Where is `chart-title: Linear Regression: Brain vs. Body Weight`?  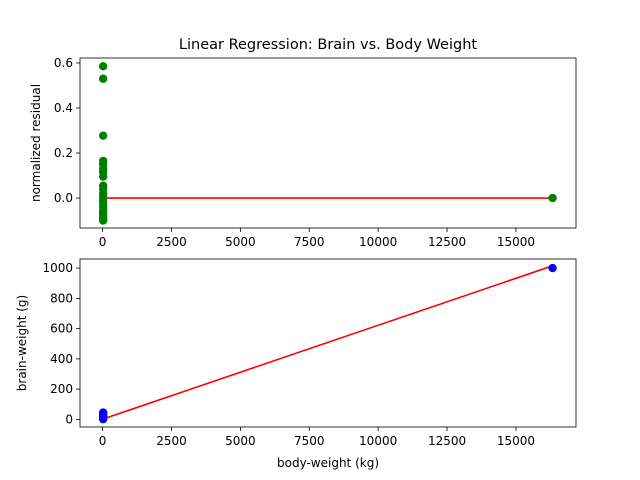
chart-title: Linear Regression: Brain vs. Body Weight is located at coordinates (328, 45).